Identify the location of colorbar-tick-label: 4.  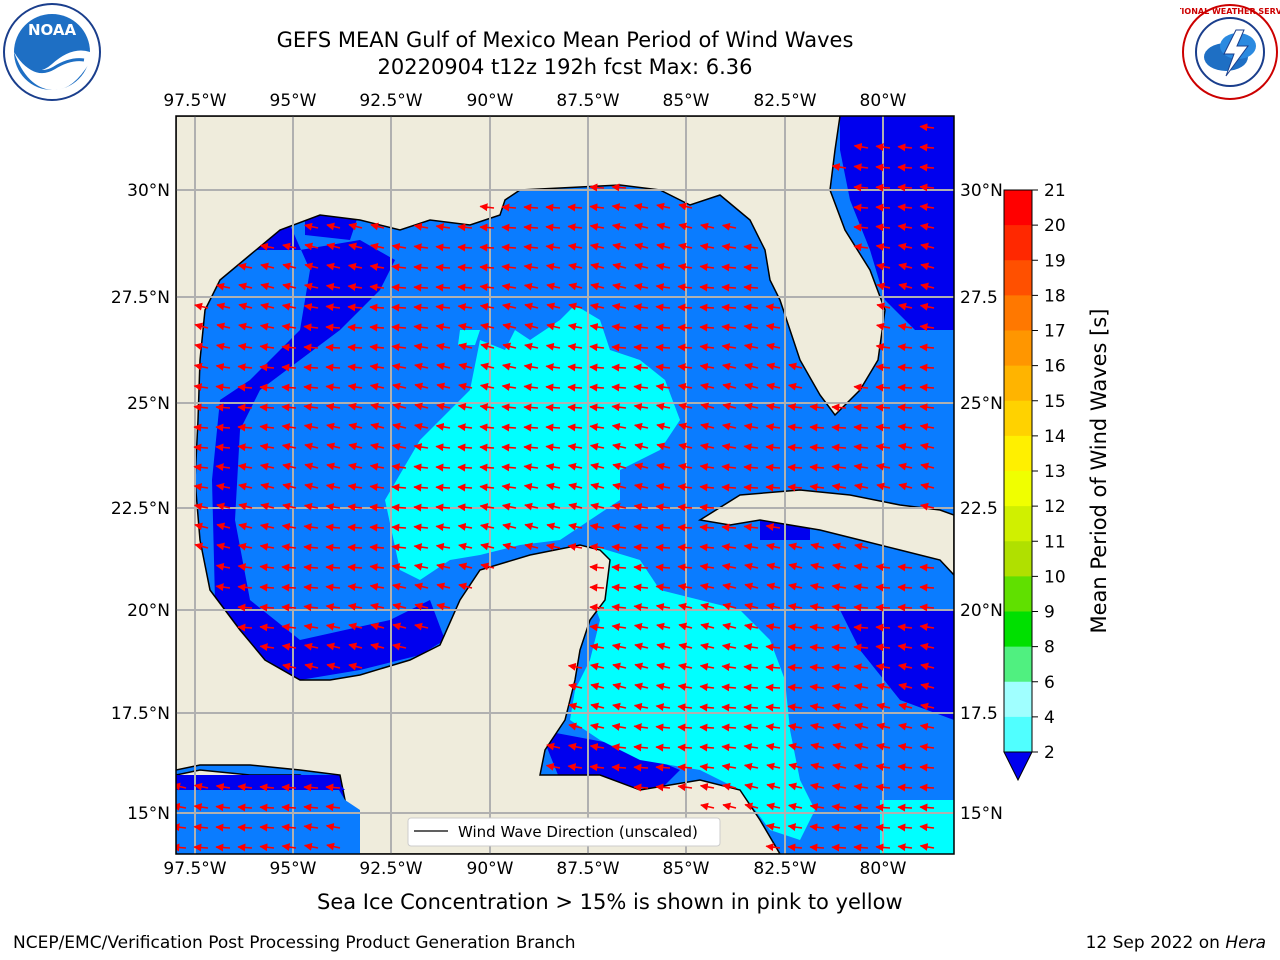
(1049, 718).